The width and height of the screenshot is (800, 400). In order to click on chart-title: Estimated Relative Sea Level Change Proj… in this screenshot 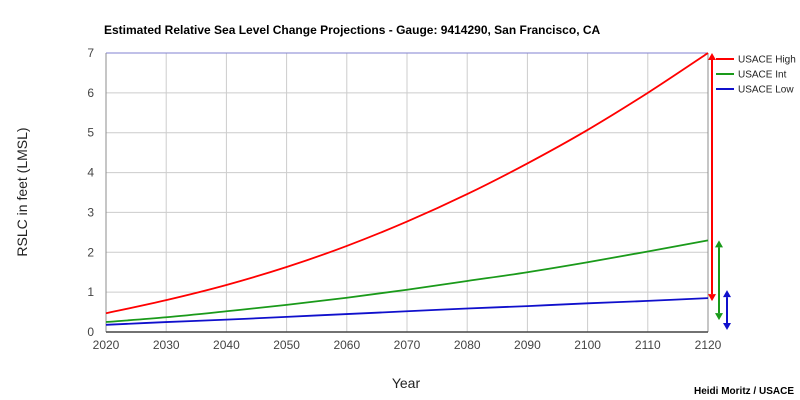, I will do `click(352, 30)`.